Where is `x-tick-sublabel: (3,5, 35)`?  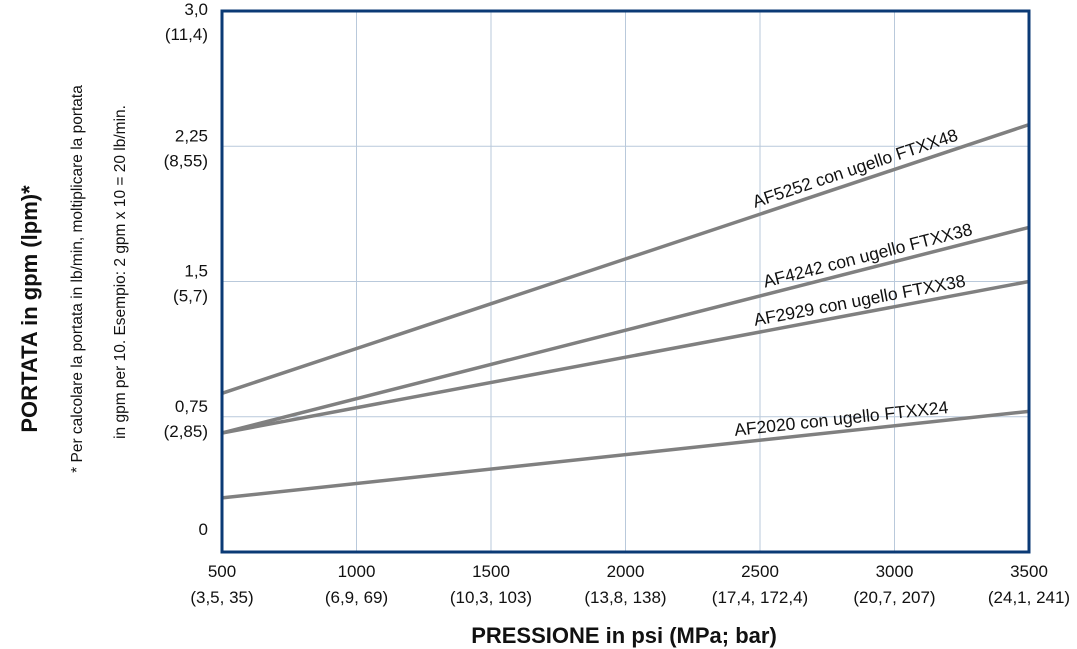
x-tick-sublabel: (3,5, 35) is located at coordinates (221, 597).